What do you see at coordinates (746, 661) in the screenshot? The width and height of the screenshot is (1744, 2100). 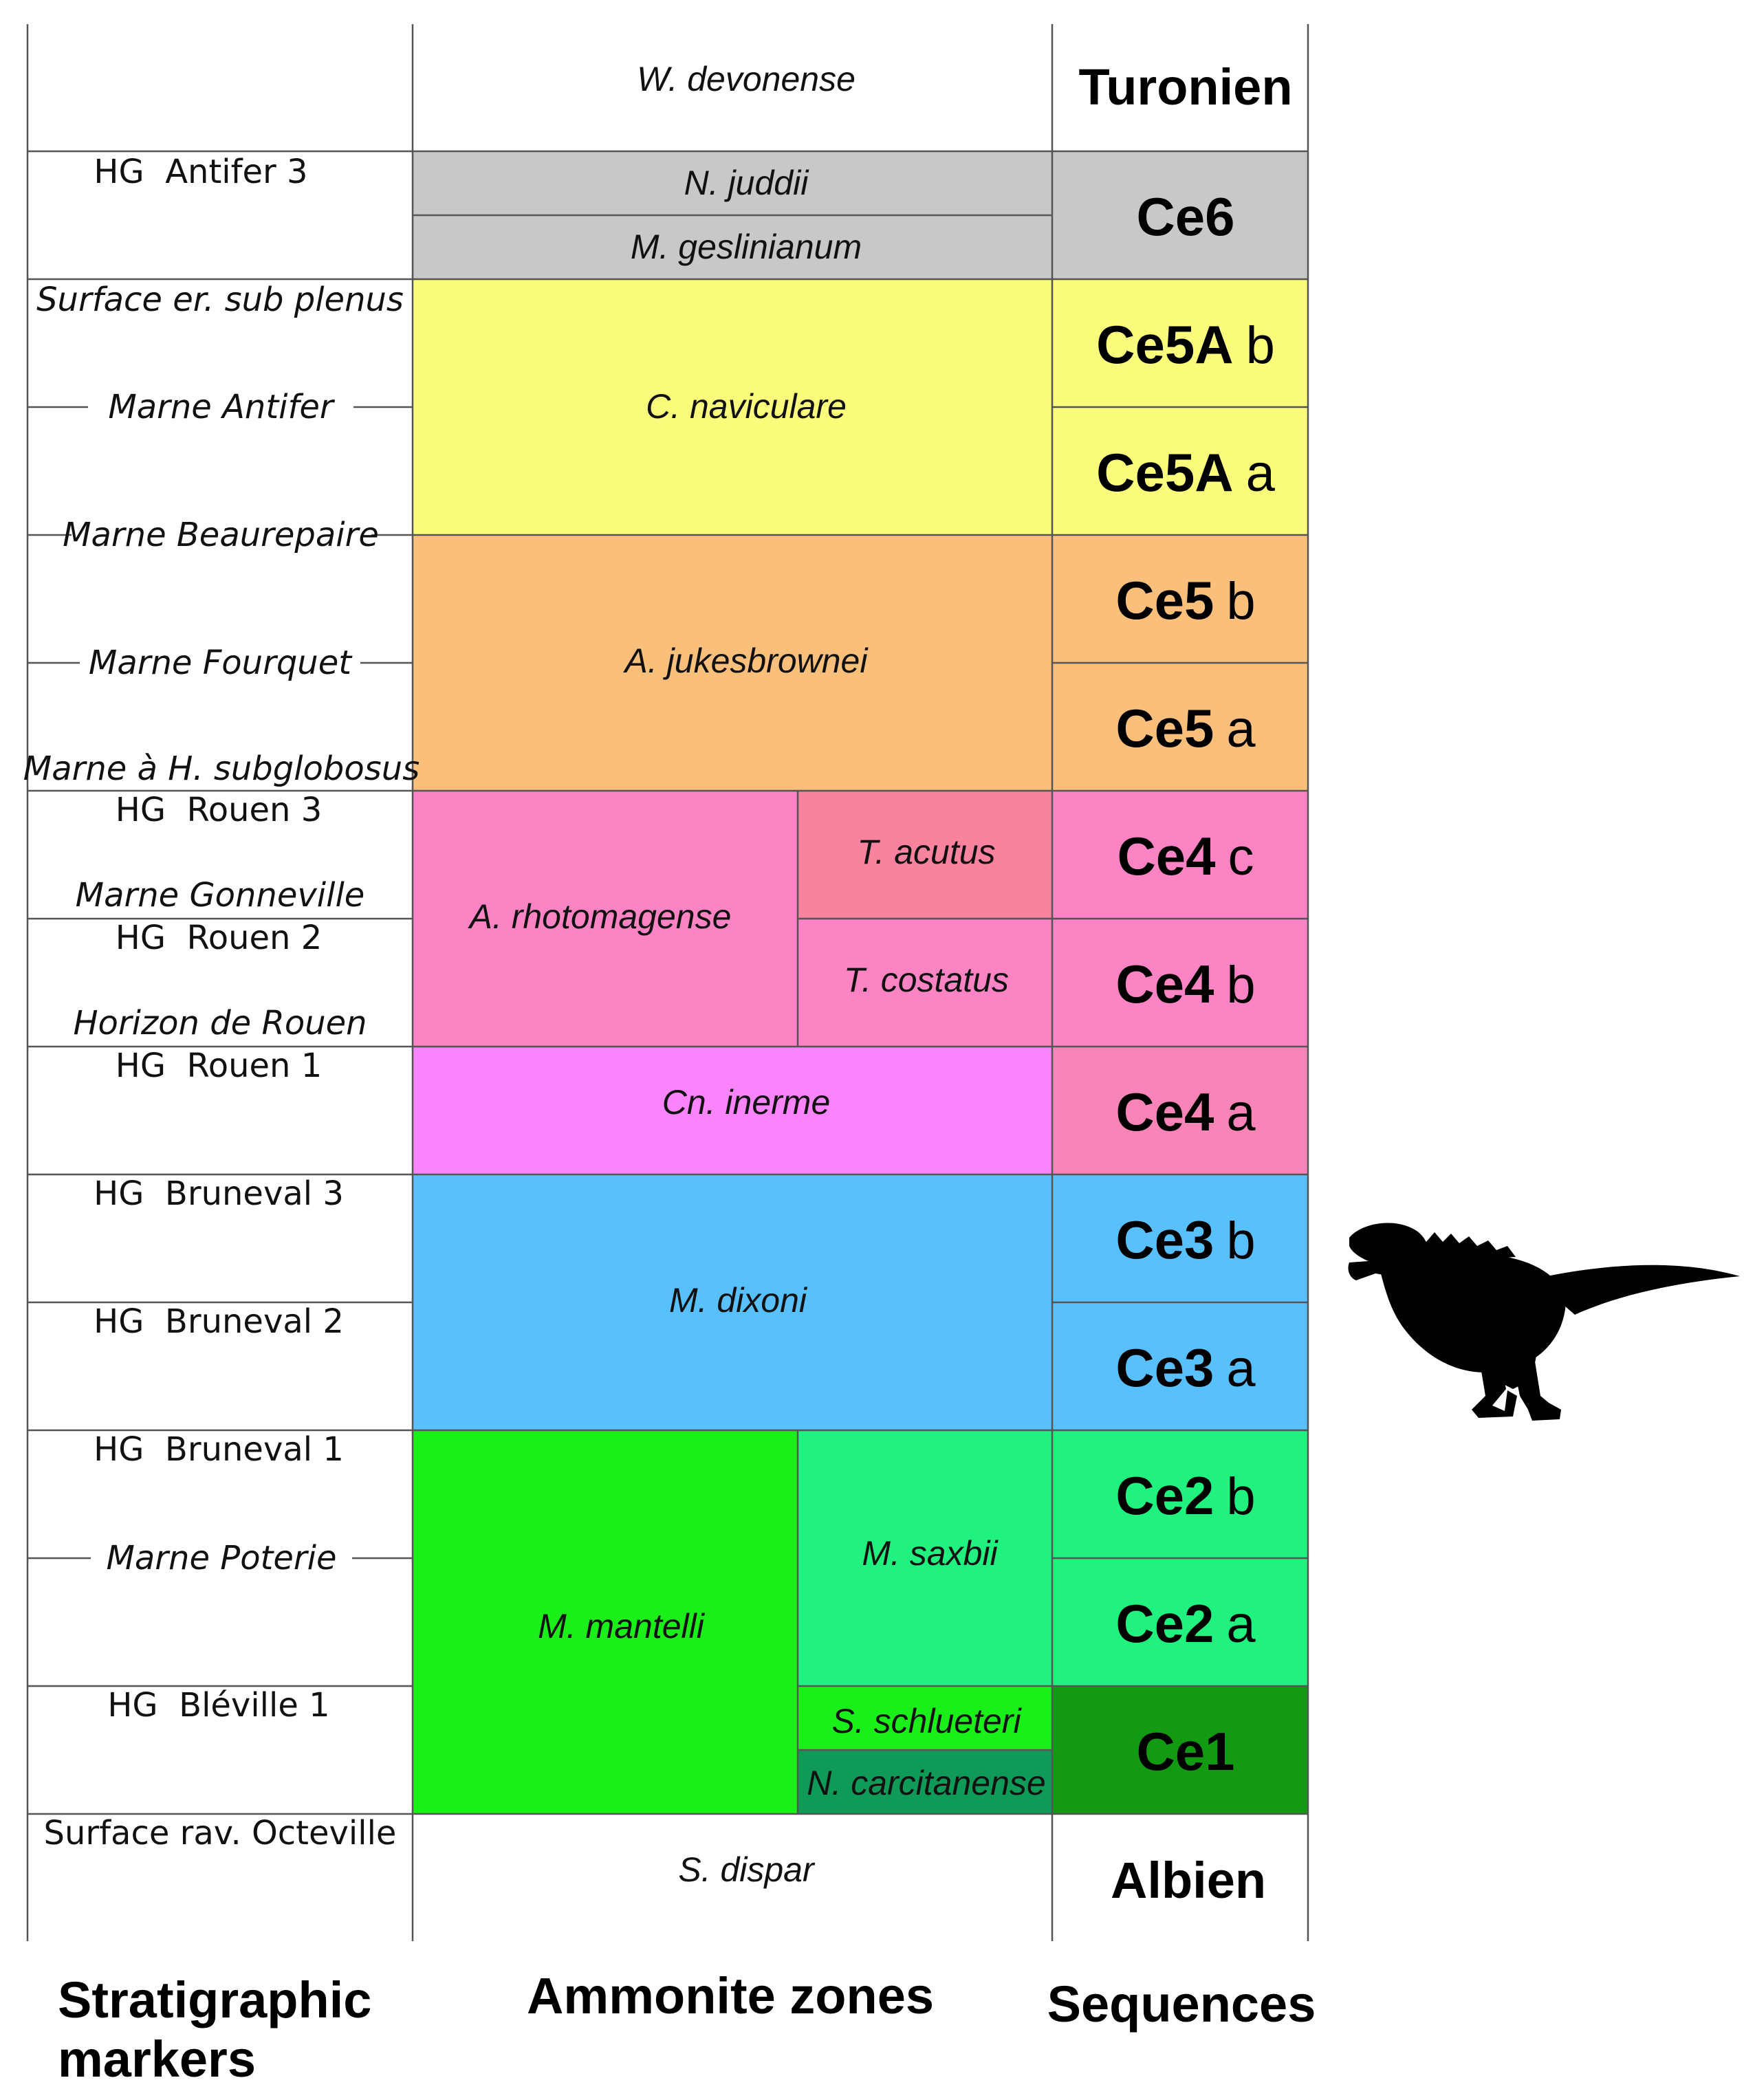 I see `zone-a-jukesbrownei: A. jukesbrownei` at bounding box center [746, 661].